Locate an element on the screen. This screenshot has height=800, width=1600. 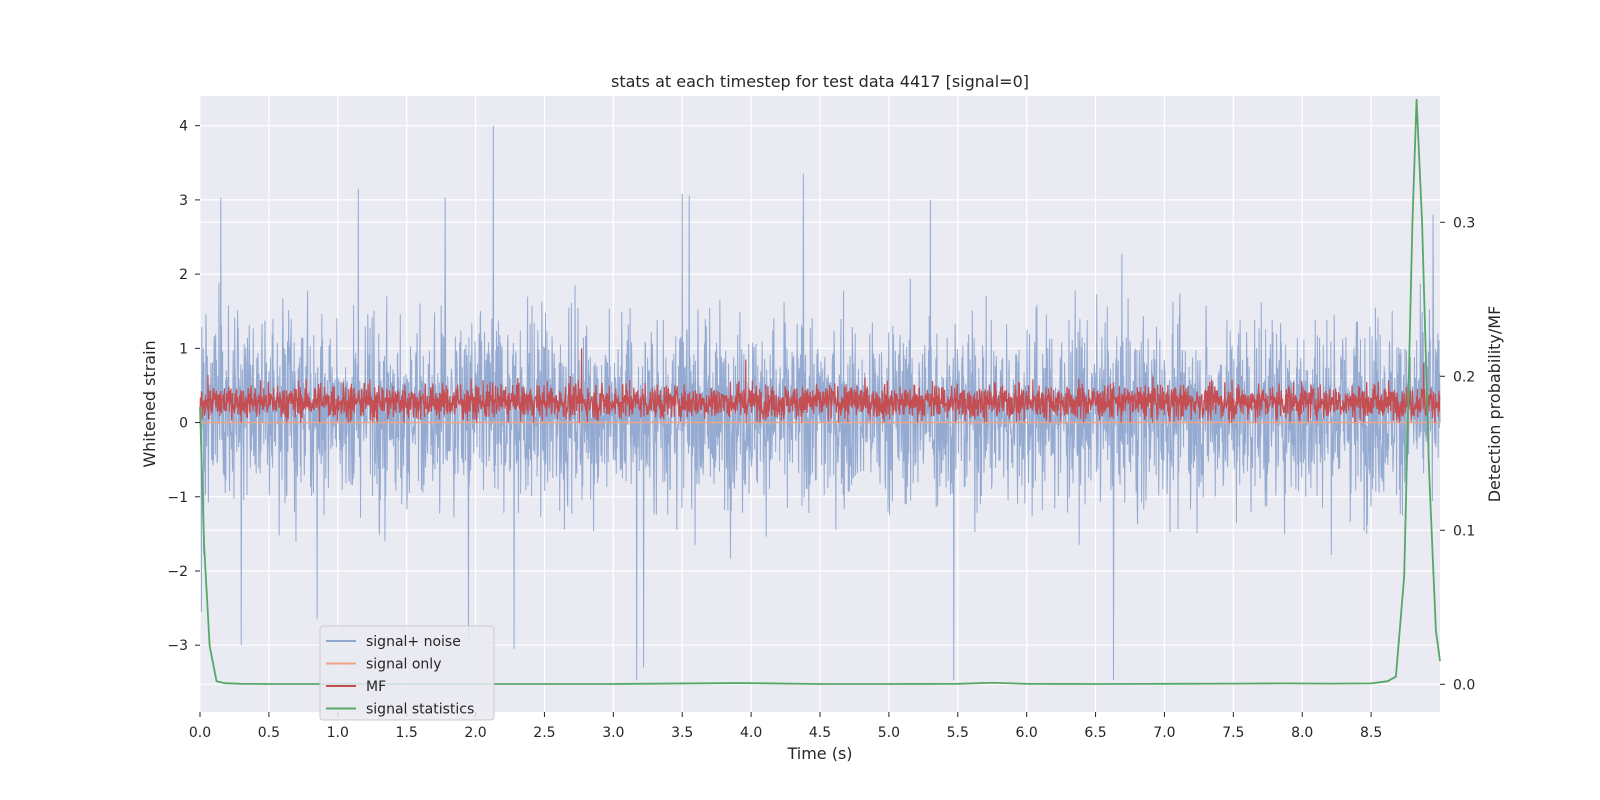
y-axis-label: Whitened strain is located at coordinates (149, 403).